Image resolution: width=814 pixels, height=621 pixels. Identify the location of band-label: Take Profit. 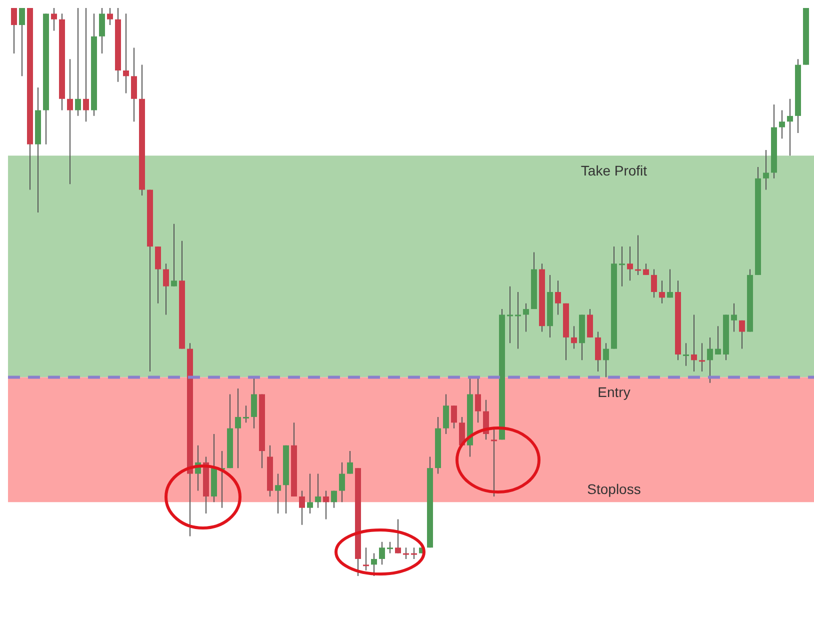
(614, 170).